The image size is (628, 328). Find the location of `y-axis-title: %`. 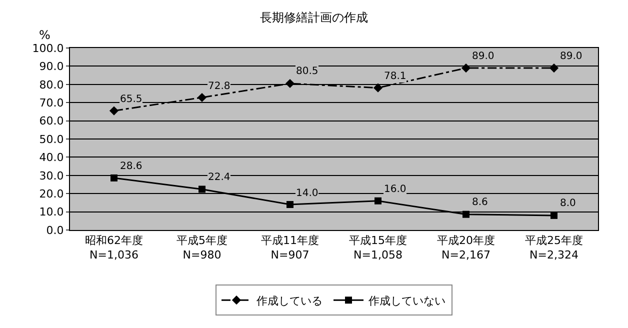

y-axis-title: % is located at coordinates (44, 35).